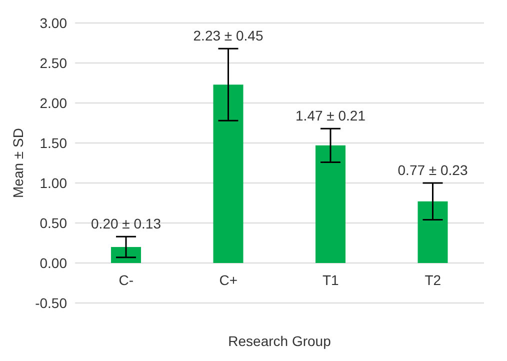 Image resolution: width=507 pixels, height=361 pixels. What do you see at coordinates (126, 224) in the screenshot?
I see `data-label: 0.20 ± 0.13` at bounding box center [126, 224].